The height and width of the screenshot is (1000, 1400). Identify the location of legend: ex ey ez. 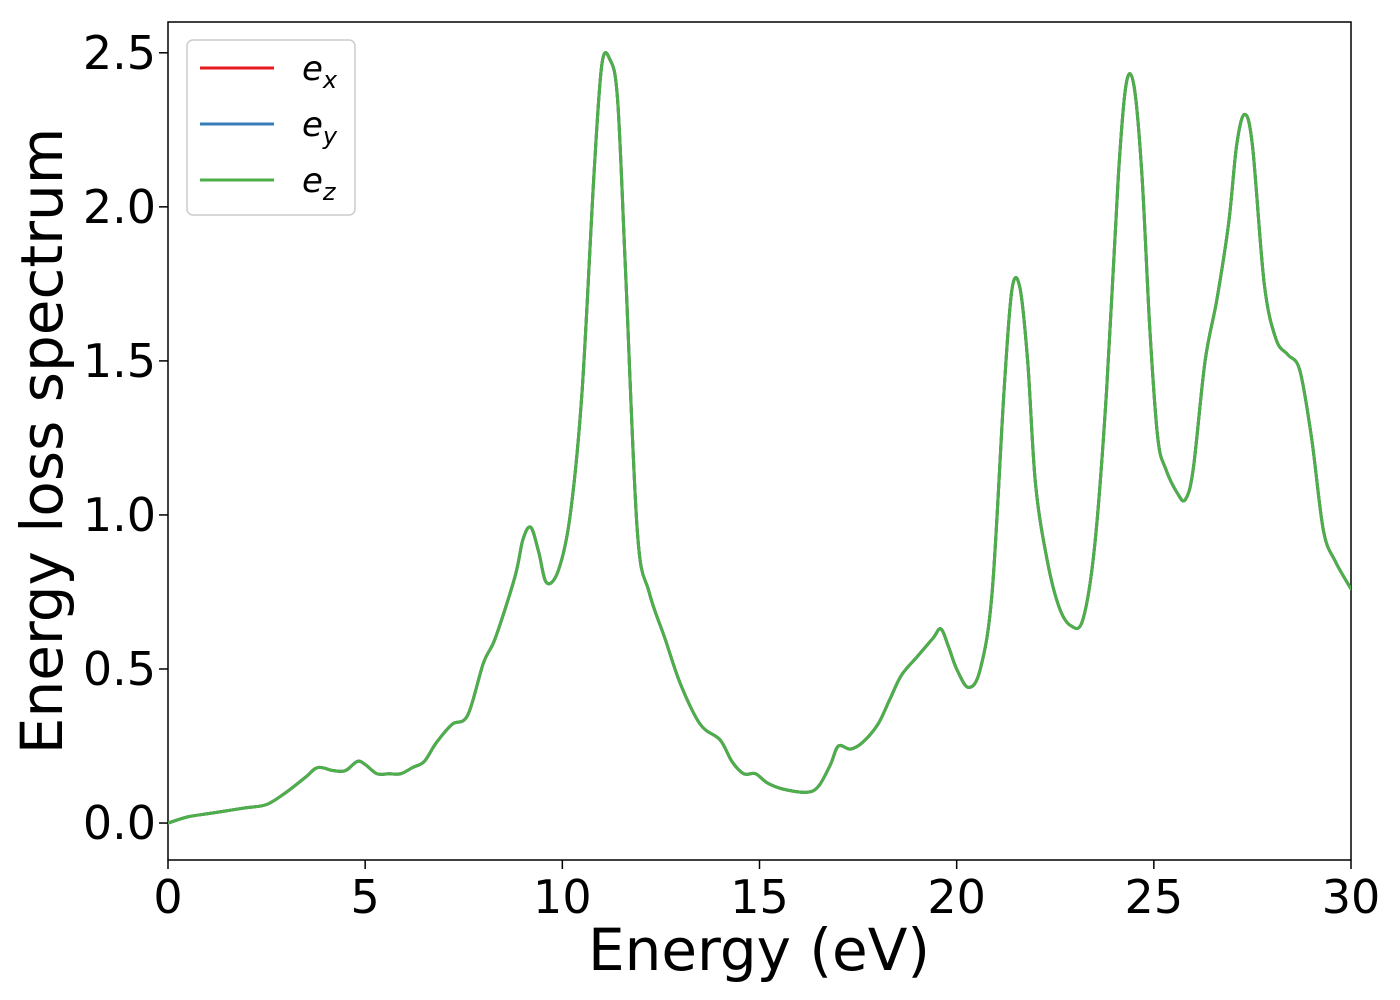
(271, 127).